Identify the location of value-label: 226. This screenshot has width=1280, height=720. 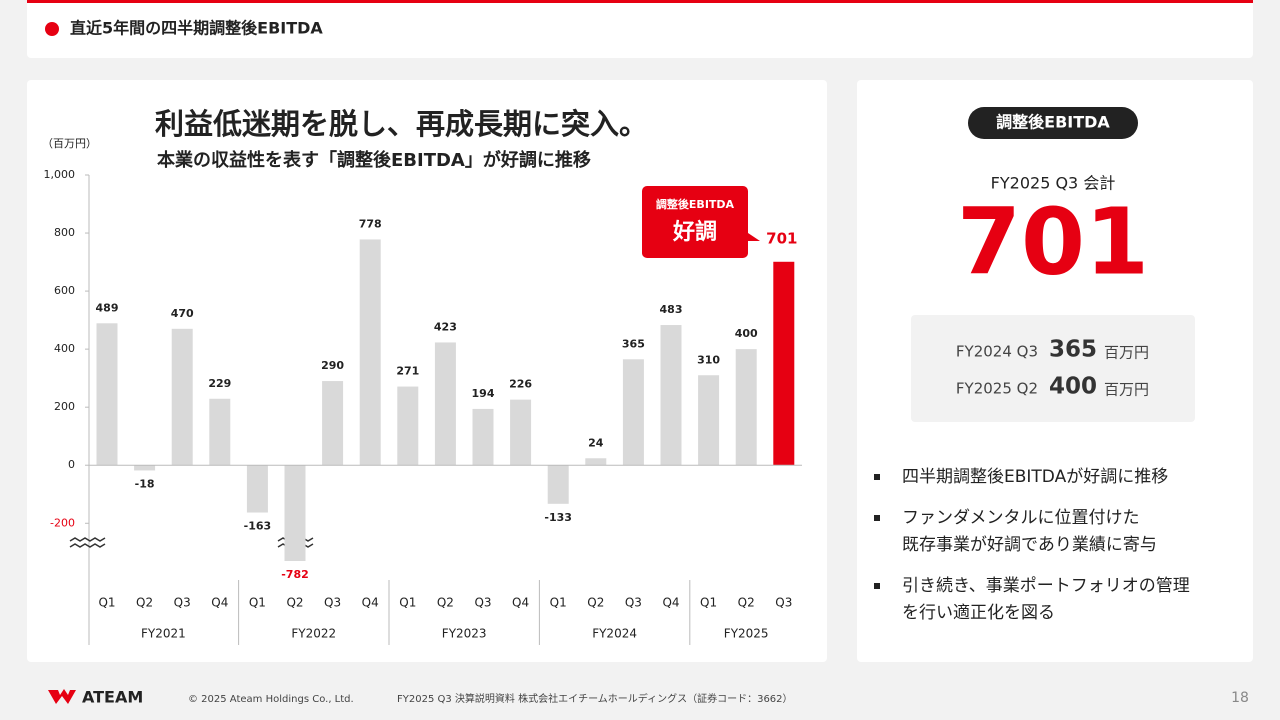
(520, 384).